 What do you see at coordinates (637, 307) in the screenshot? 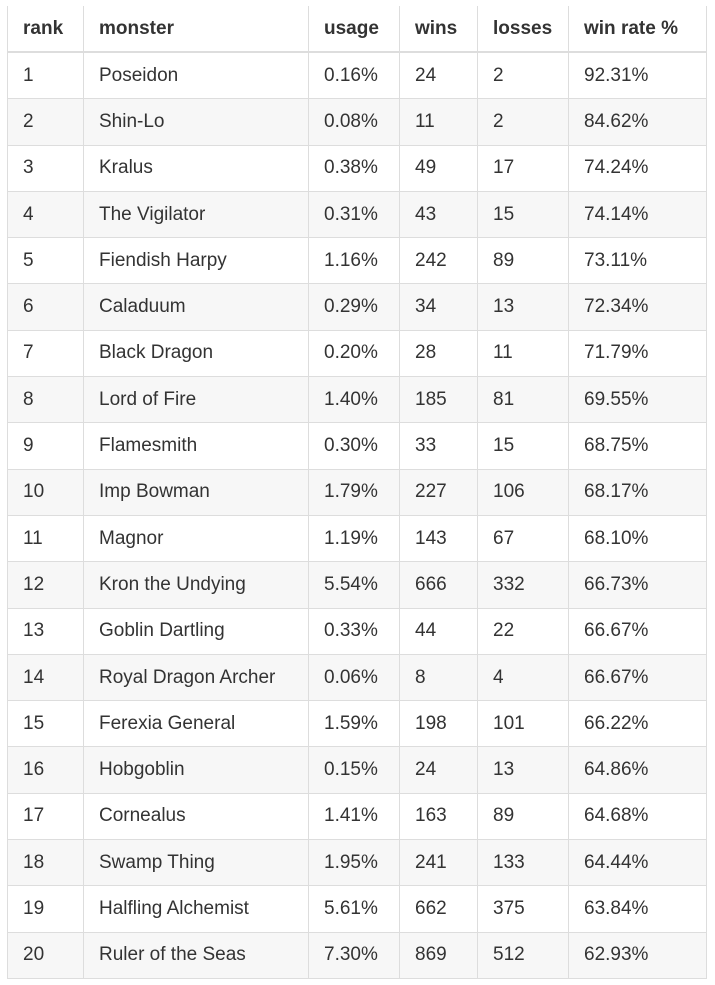
I see `table-cell: 72.34%` at bounding box center [637, 307].